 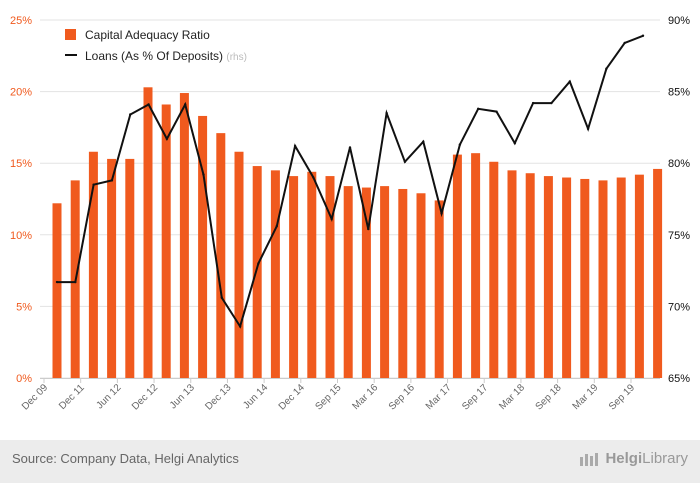 I want to click on y-left-tick-label: 0%, so click(x=24, y=379).